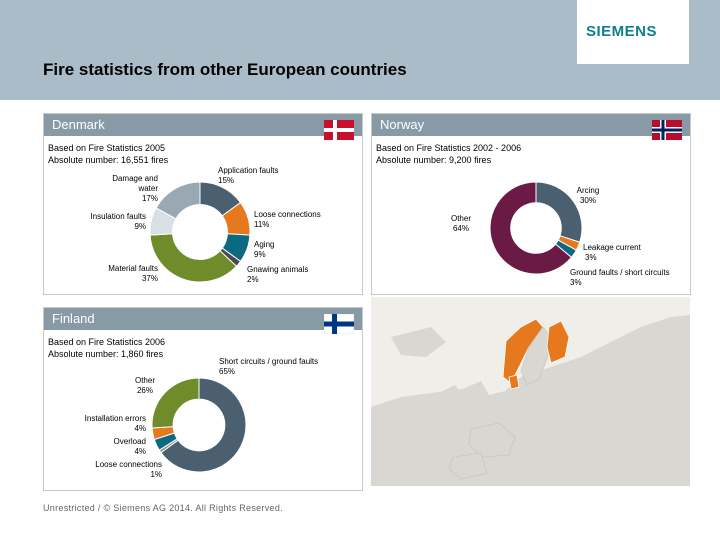  What do you see at coordinates (156, 474) in the screenshot?
I see `label-line: 1%` at bounding box center [156, 474].